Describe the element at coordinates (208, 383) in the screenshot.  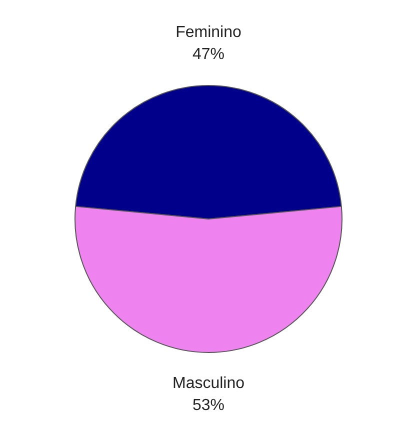
I see `slice-label: Masculino` at that location.